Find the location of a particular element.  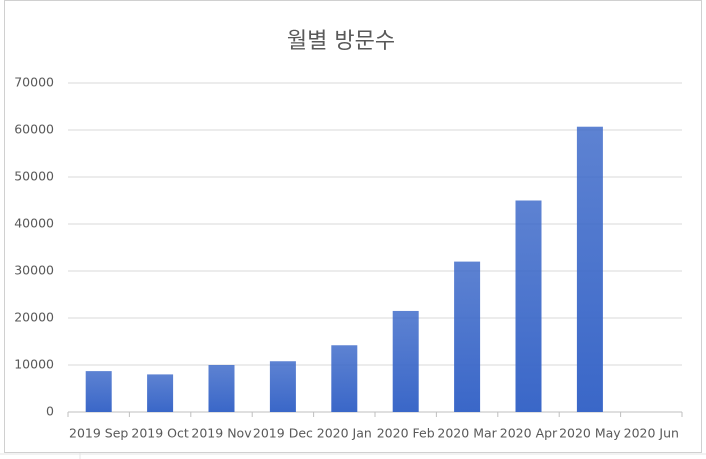

y-tick-label: 50000 is located at coordinates (34, 176).